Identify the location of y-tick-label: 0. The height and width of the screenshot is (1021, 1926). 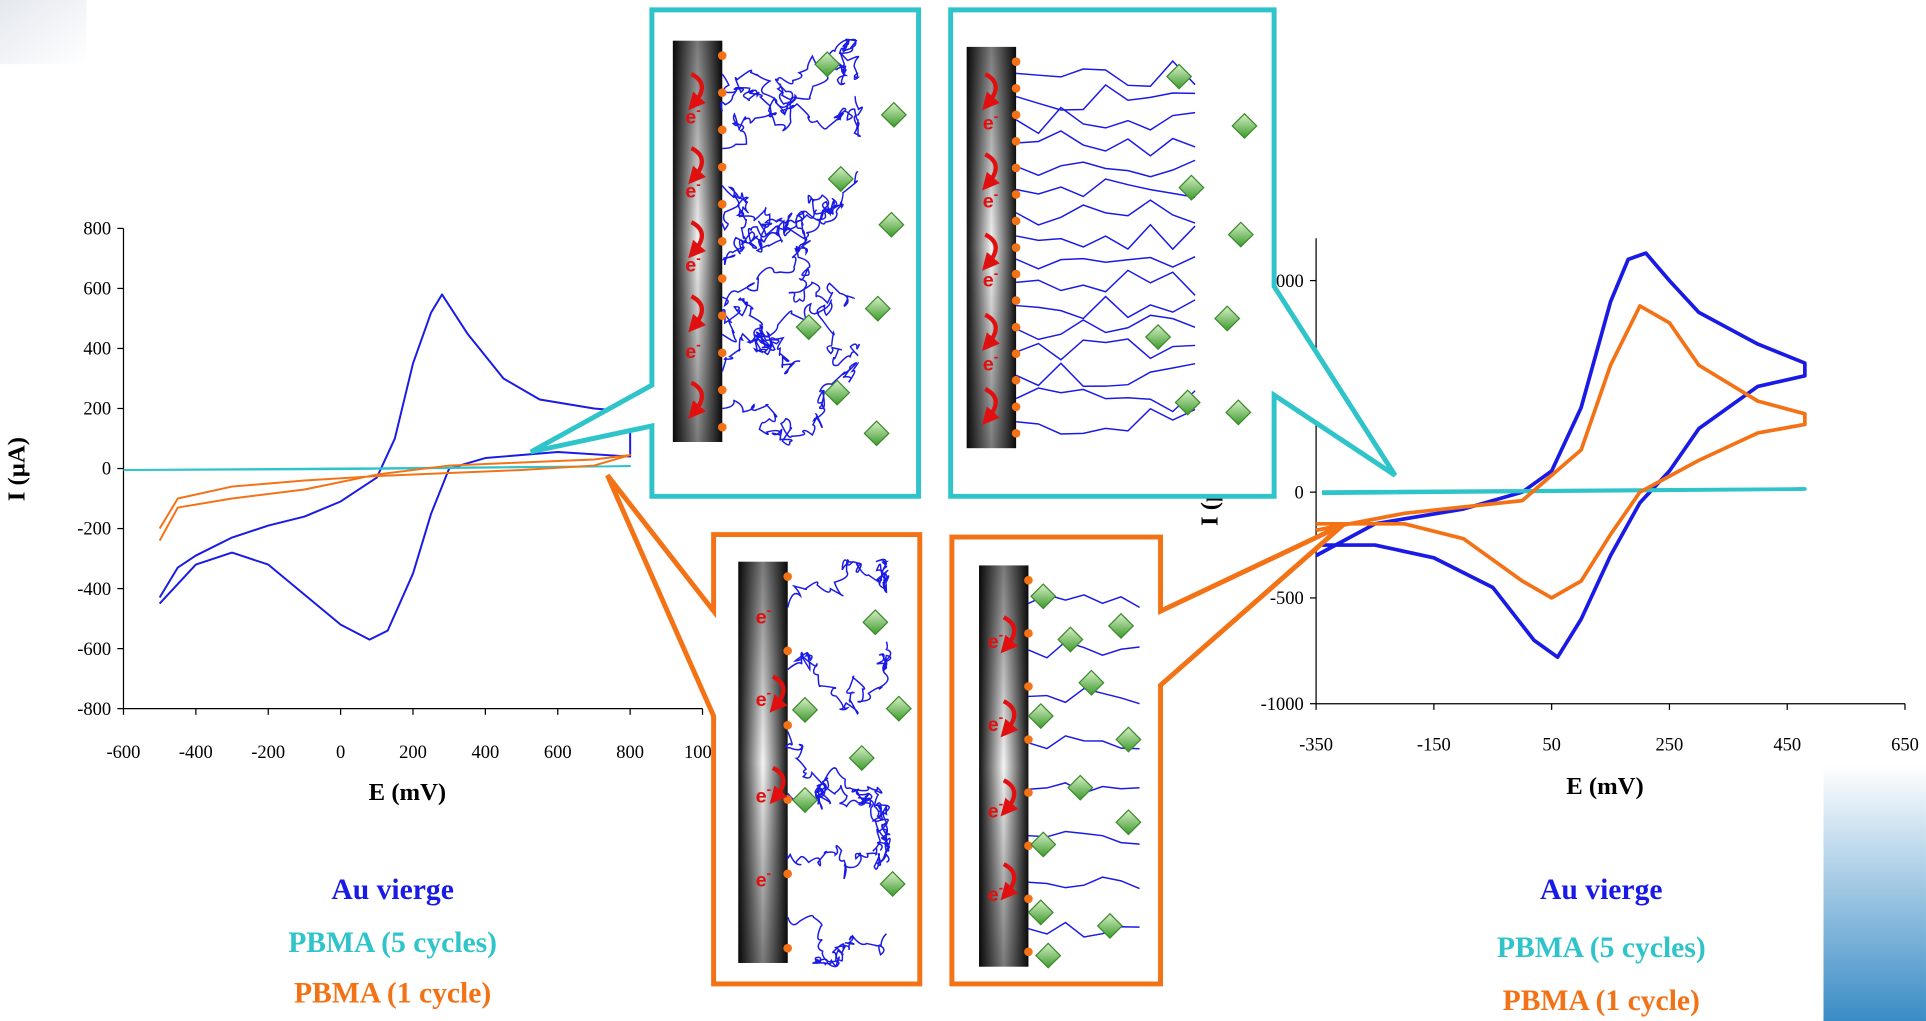
(106, 470).